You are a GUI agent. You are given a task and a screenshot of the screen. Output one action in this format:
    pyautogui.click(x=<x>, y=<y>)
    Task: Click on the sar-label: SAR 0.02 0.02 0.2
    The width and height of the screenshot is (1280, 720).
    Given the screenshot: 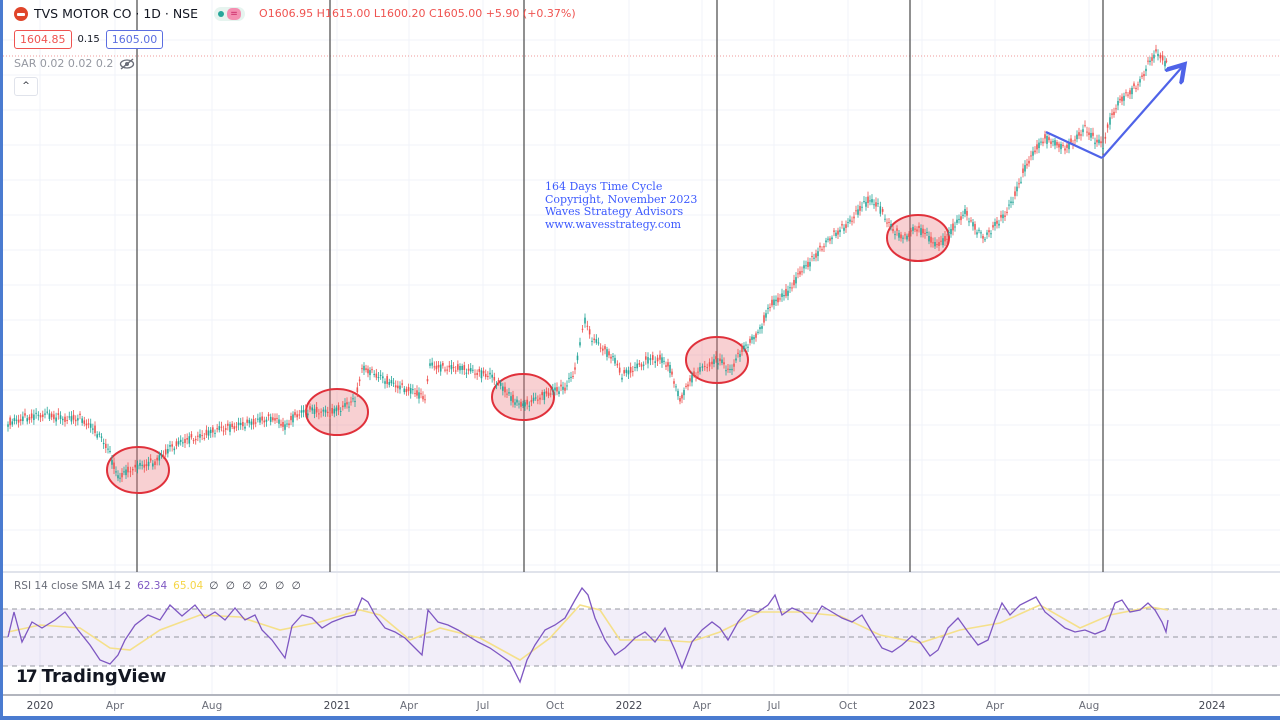 What is the action you would take?
    pyautogui.click(x=64, y=63)
    